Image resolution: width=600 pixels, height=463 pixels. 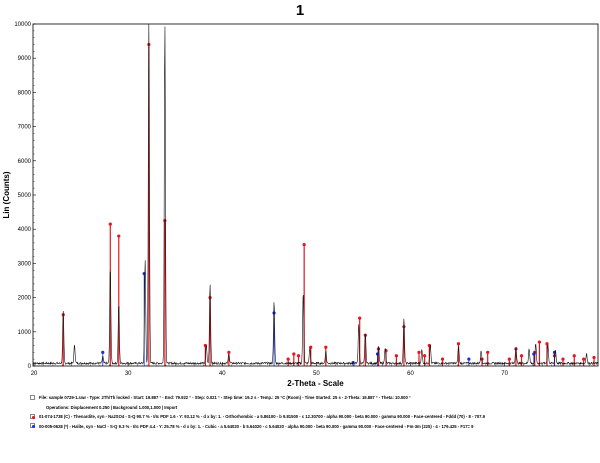 I want to click on blue-marker-icon, so click(x=32, y=425).